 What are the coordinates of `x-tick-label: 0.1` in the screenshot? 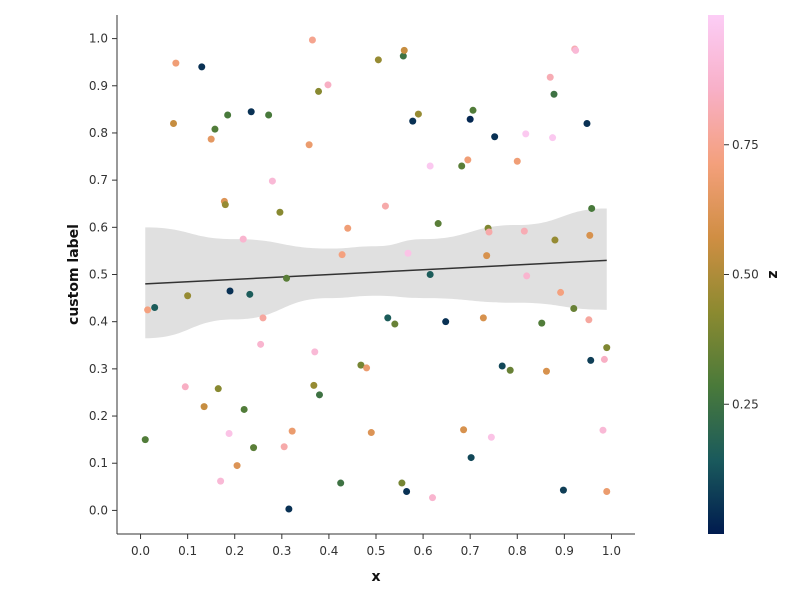 It's located at (187, 551).